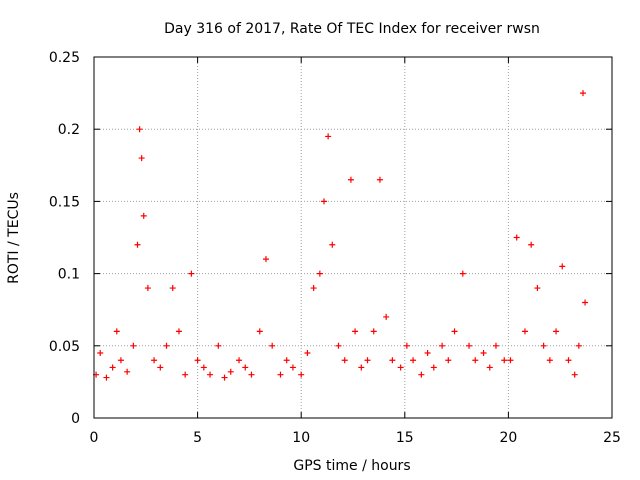 The height and width of the screenshot is (480, 640). What do you see at coordinates (64, 202) in the screenshot?
I see `y-tick-label-3: 0.15` at bounding box center [64, 202].